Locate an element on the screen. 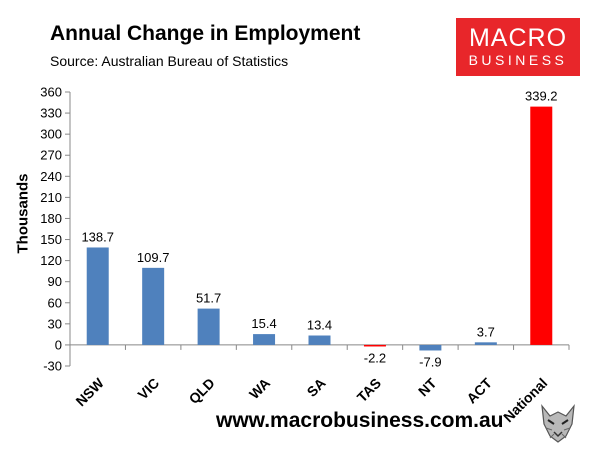  y-tick-label: 360 is located at coordinates (51, 92).